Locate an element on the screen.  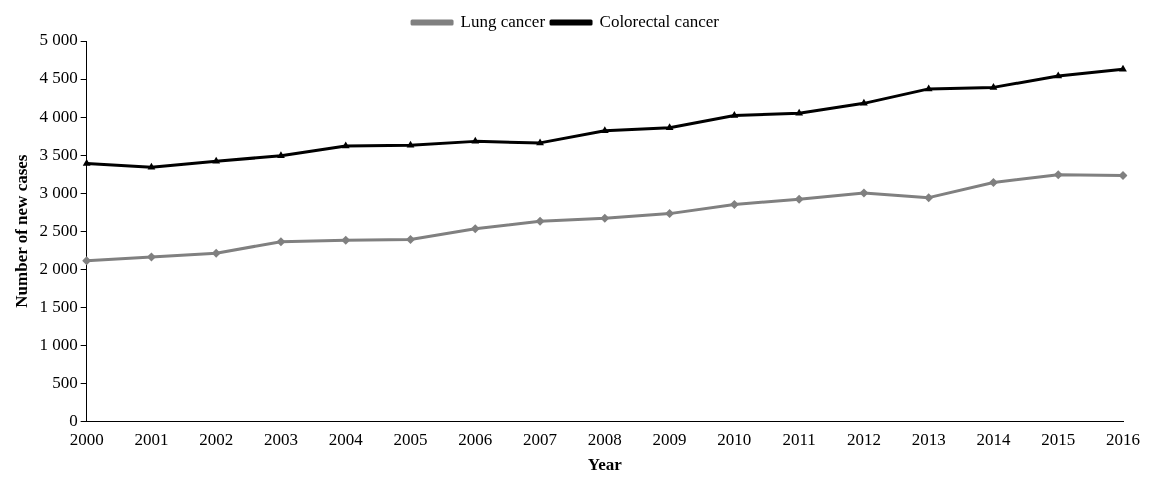
y-tick-label: 3 500 is located at coordinates (58, 154).